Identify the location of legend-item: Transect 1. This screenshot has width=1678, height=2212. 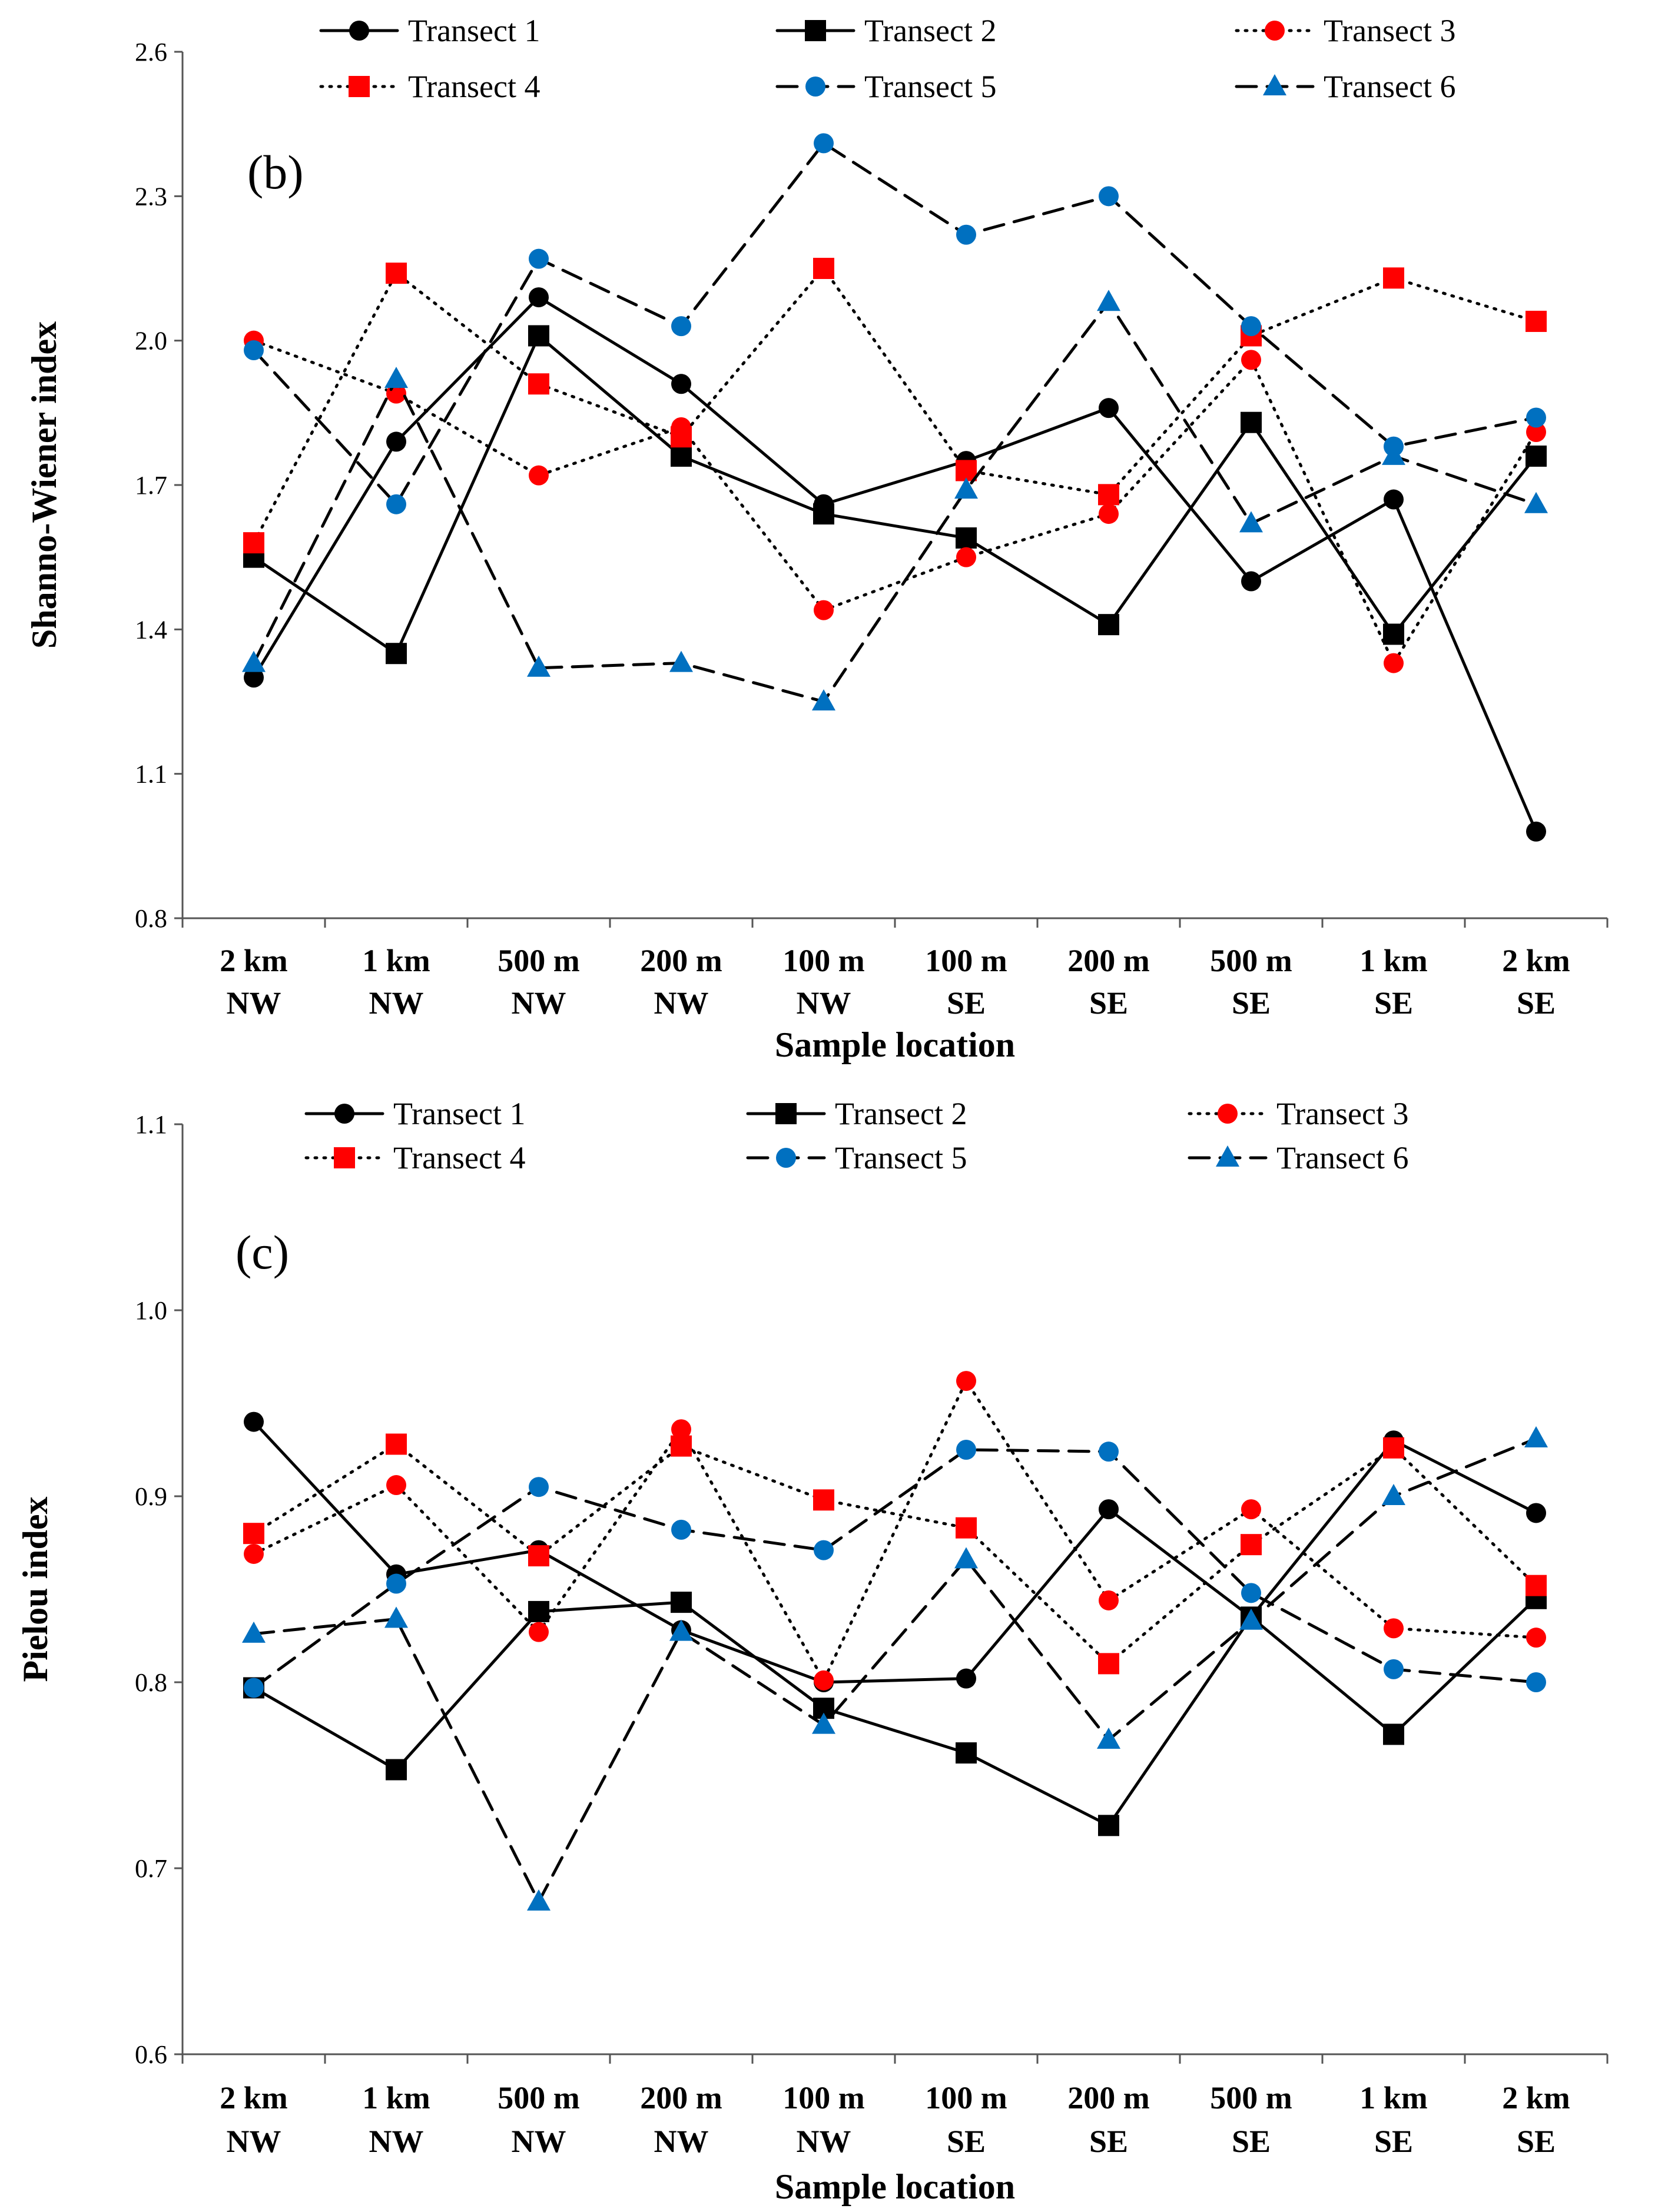
(429, 30).